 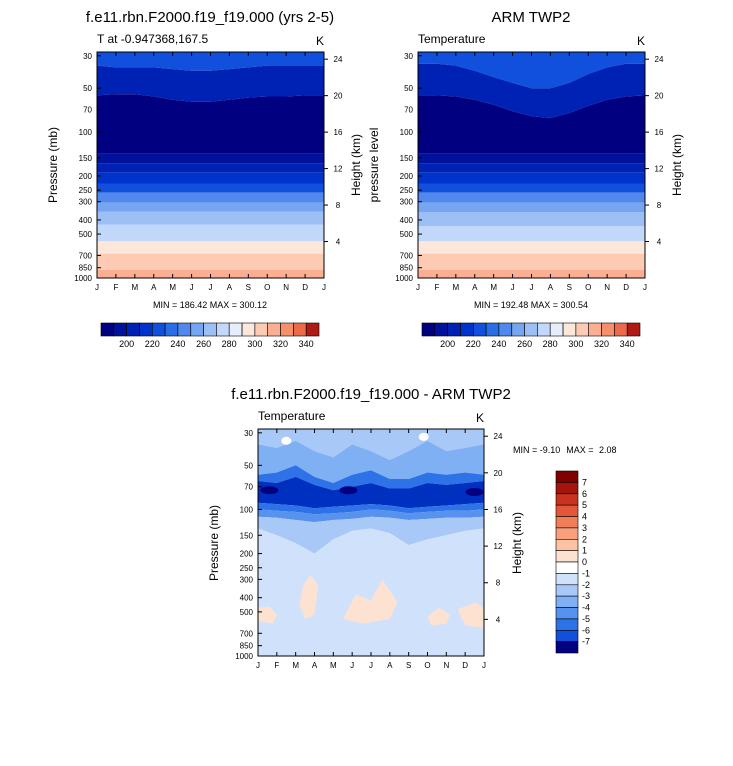 What do you see at coordinates (83, 278) in the screenshot?
I see `y-tick-label: 1000` at bounding box center [83, 278].